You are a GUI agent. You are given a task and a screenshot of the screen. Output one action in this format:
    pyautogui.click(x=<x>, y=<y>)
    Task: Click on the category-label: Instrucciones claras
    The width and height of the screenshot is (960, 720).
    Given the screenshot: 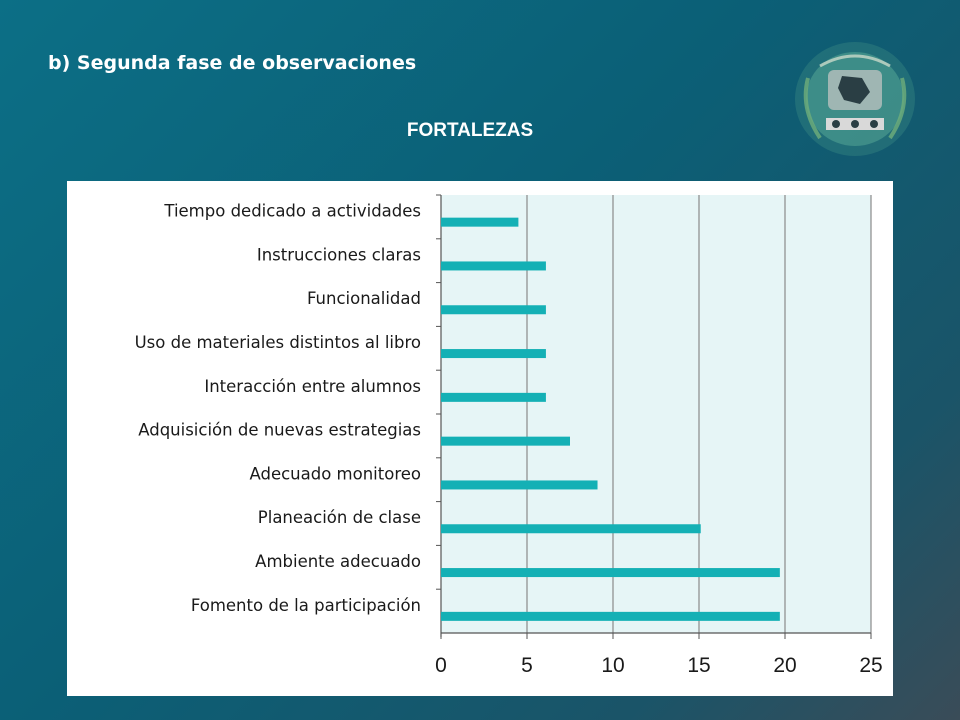 What is the action you would take?
    pyautogui.click(x=339, y=254)
    